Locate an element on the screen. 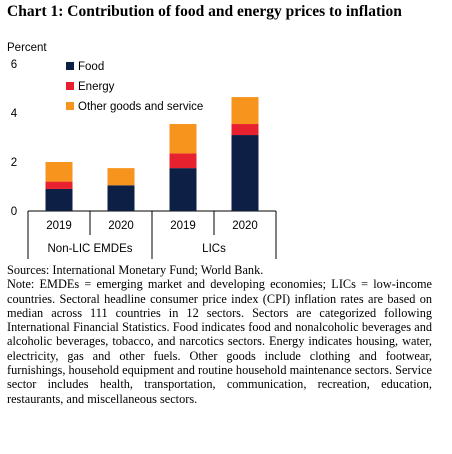  chart-bars is located at coordinates (152, 154).